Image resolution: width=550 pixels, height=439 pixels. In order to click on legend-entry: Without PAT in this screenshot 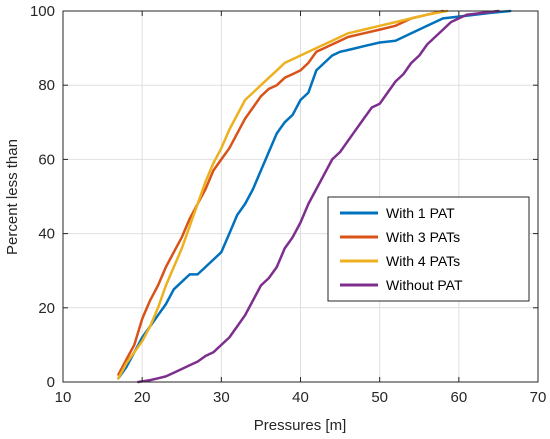, I will do `click(424, 285)`.